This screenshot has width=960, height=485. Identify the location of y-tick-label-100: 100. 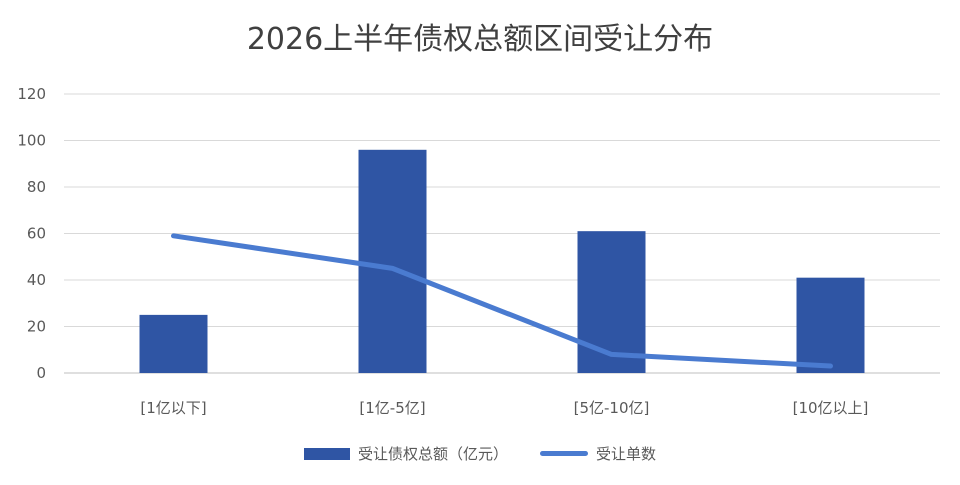
(31, 141).